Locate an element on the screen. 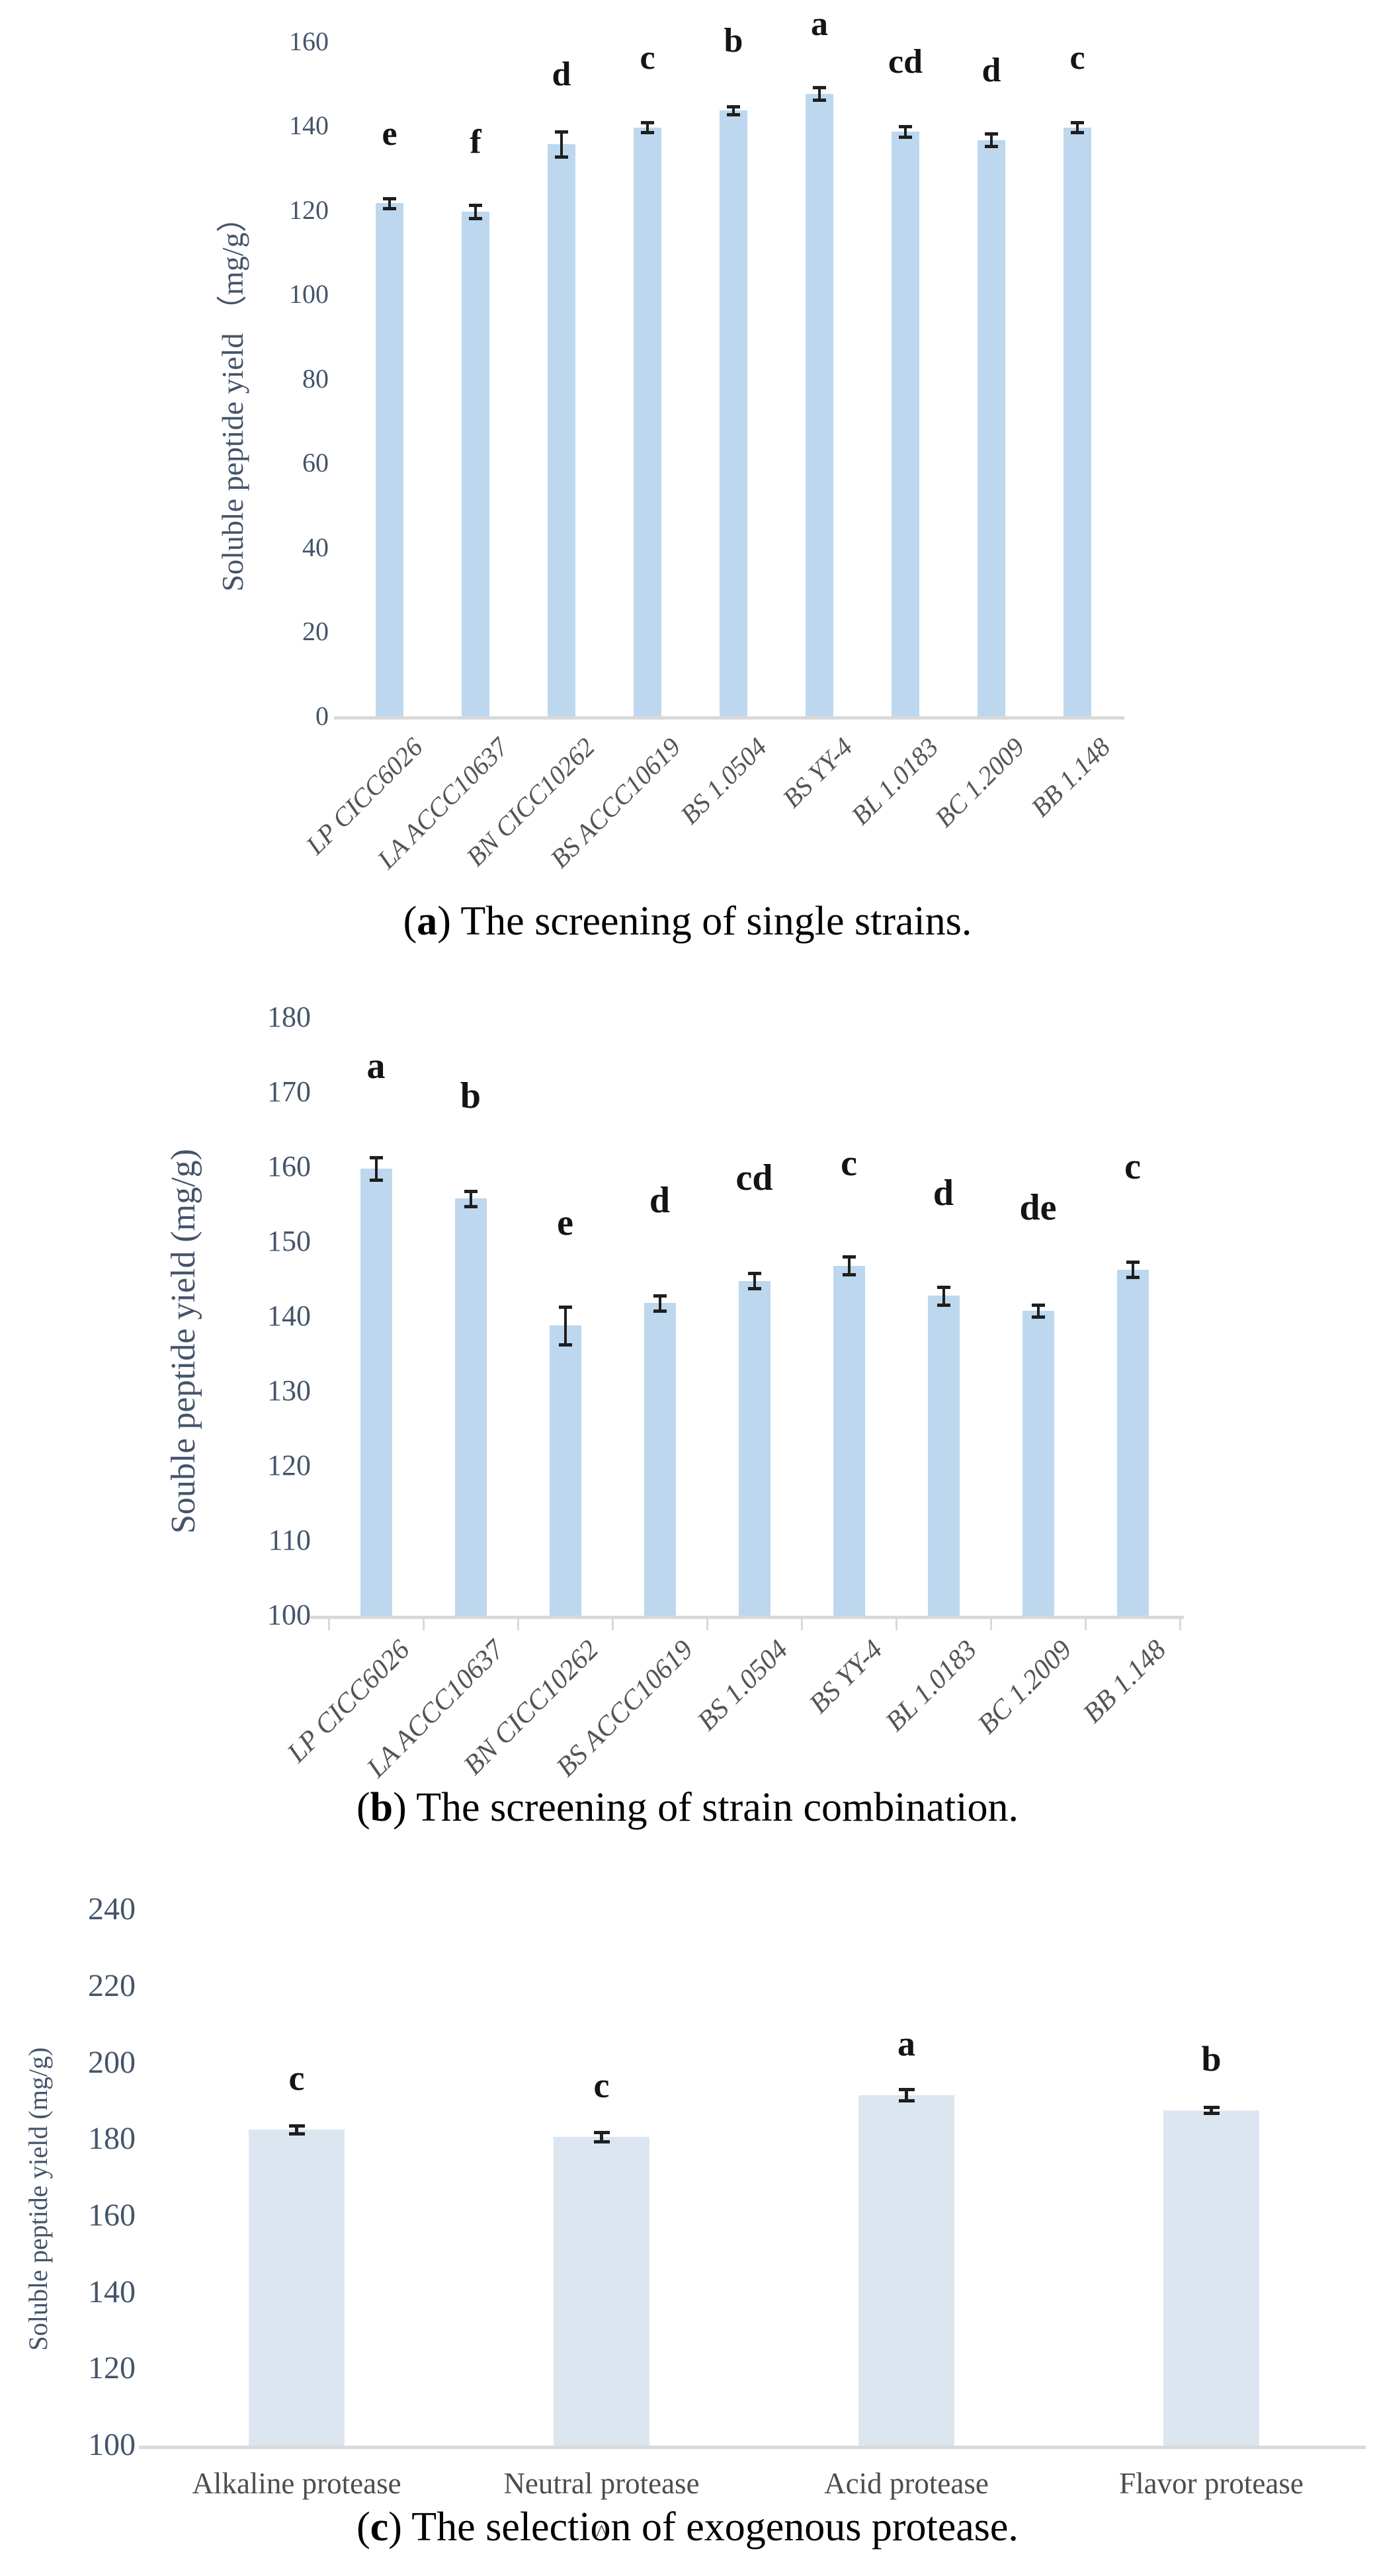 The width and height of the screenshot is (1375, 2576). caption-text: The screening of single strains. is located at coordinates (716, 921).